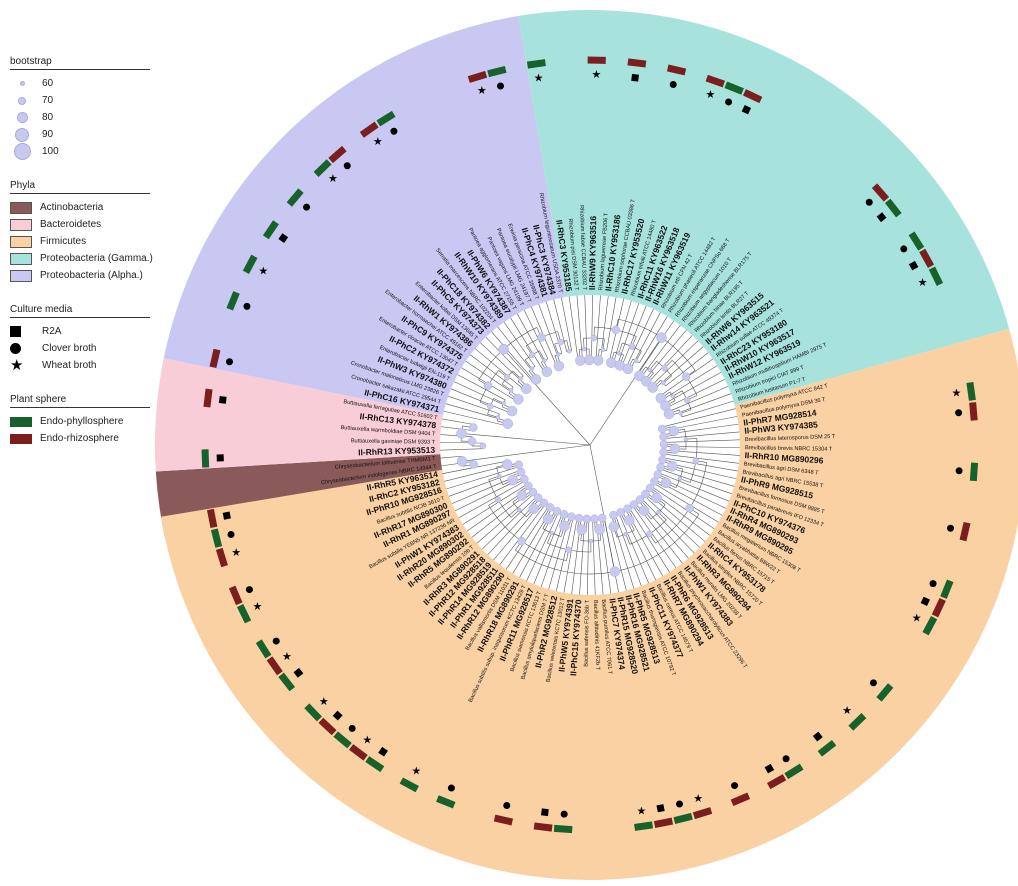 The image size is (1018, 886). I want to click on legend-sphere-row: Endo-phyllosphere, so click(85, 421).